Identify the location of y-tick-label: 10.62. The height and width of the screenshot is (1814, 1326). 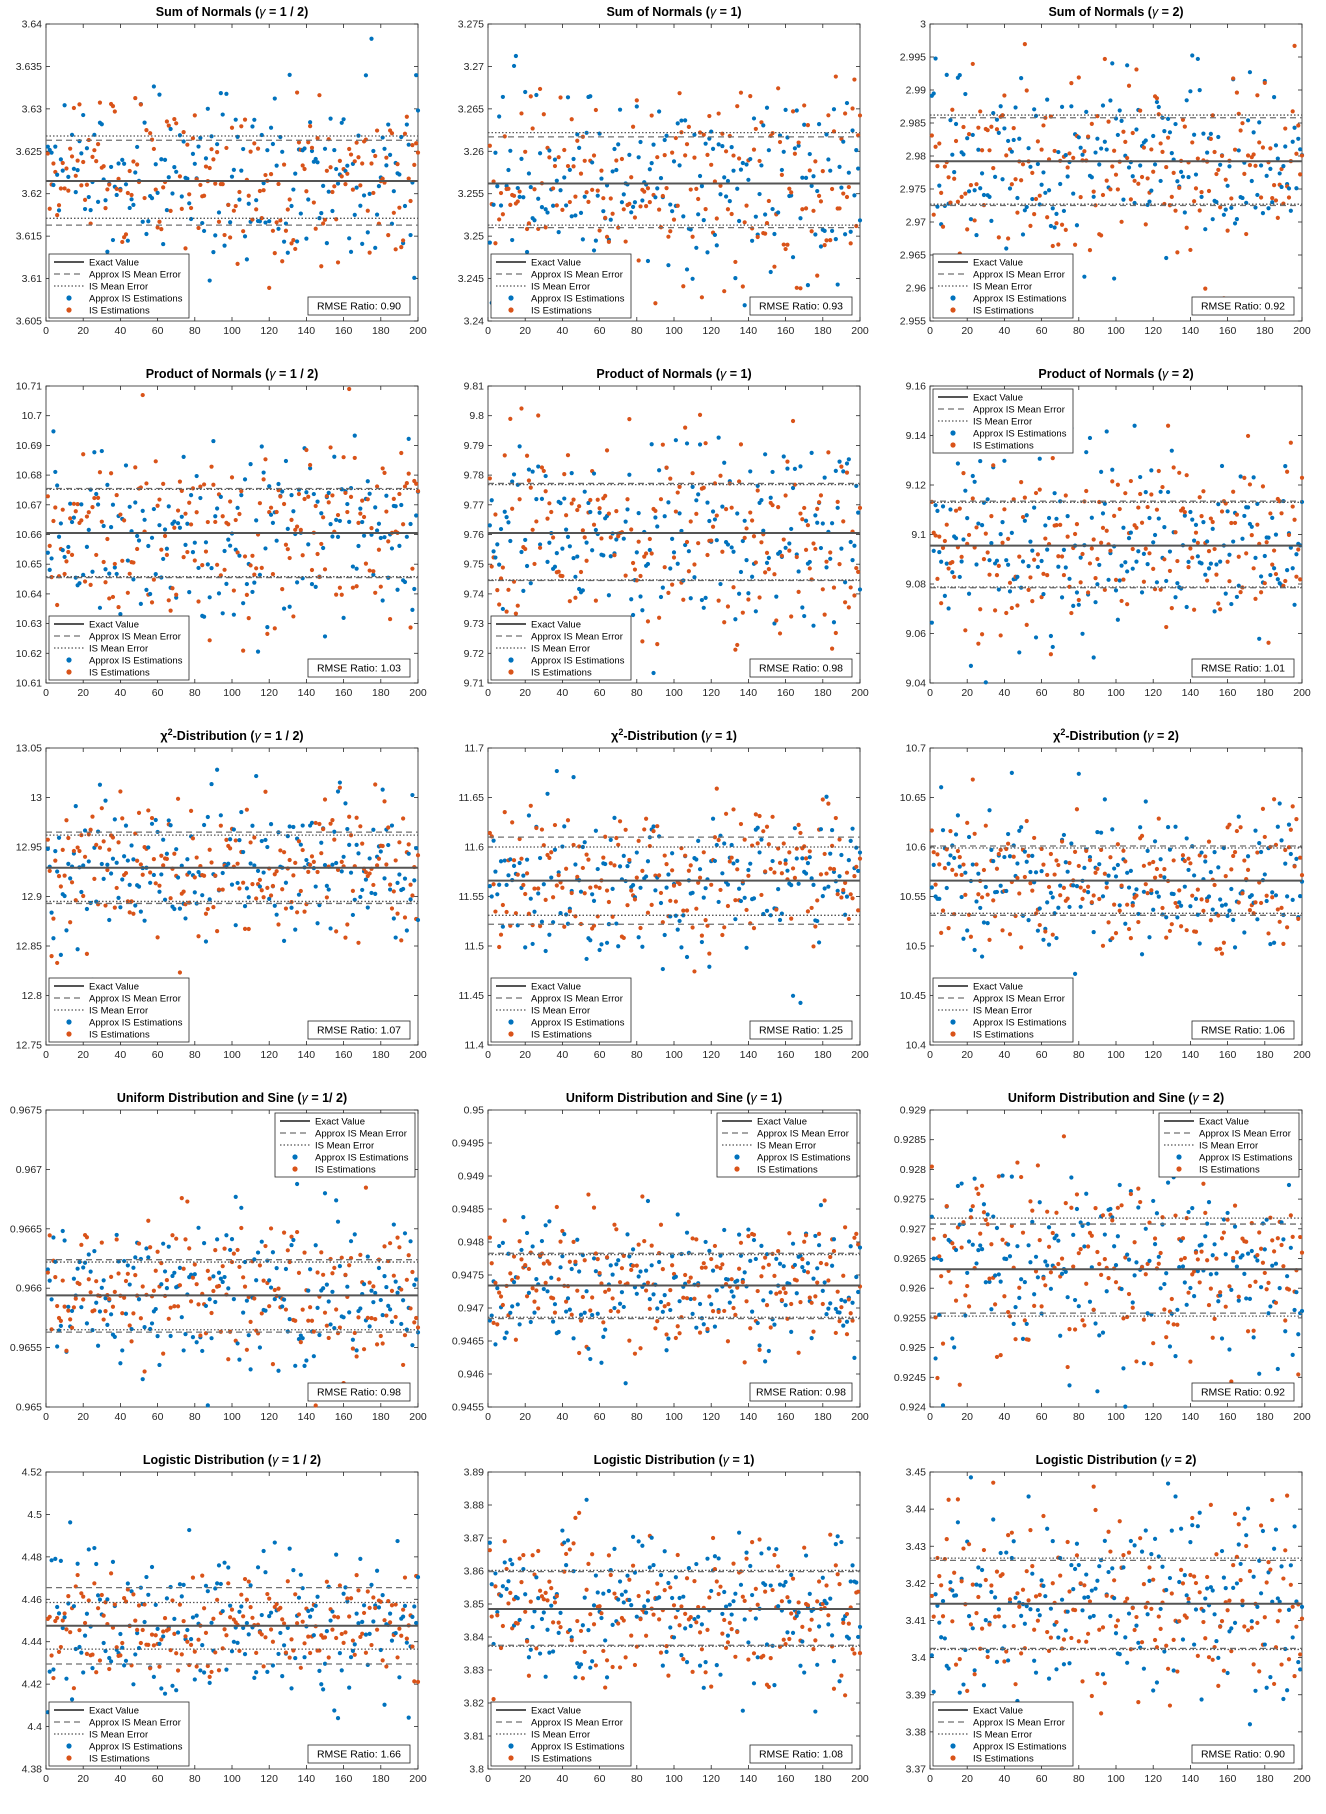
(29, 654).